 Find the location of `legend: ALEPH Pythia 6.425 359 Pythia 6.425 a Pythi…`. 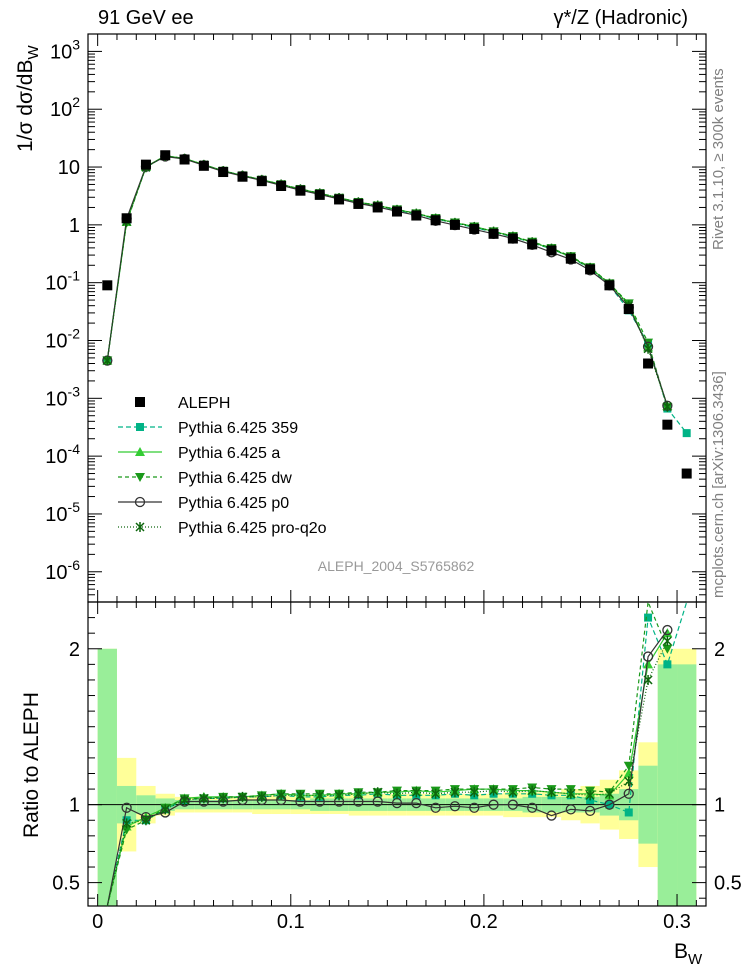

legend: ALEPH Pythia 6.425 359 Pythia 6.425 a Pythi… is located at coordinates (222, 466).